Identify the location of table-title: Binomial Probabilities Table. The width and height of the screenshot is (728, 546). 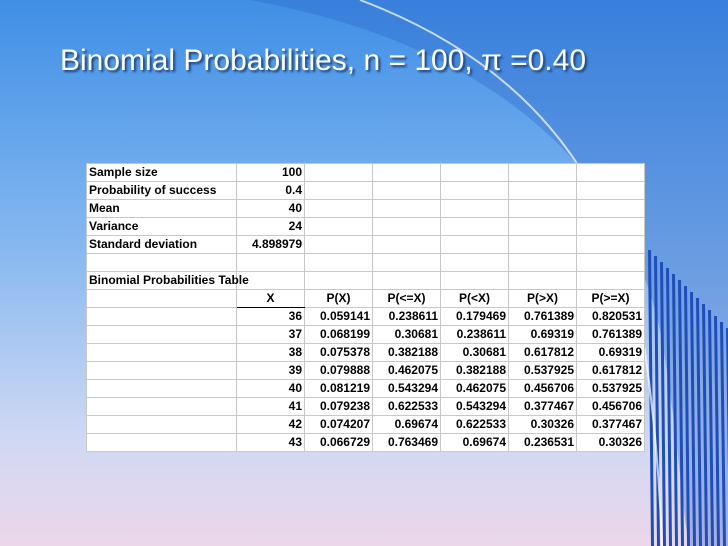
(167, 280).